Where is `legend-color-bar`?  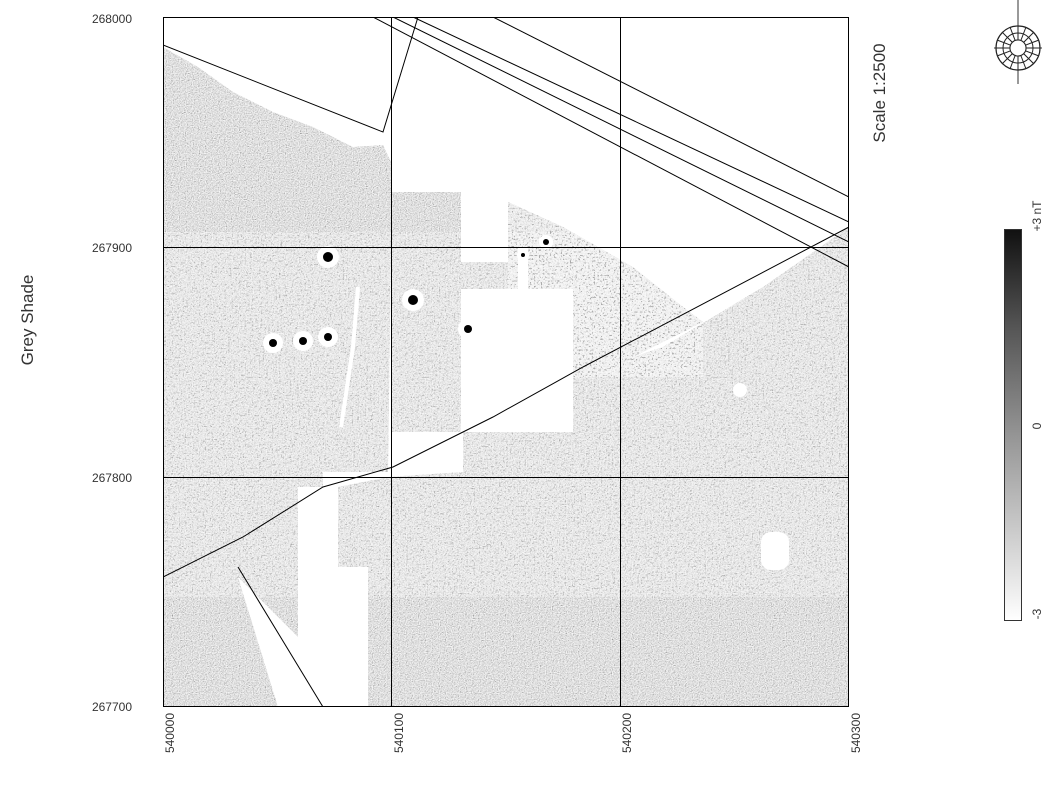
legend-color-bar is located at coordinates (1013, 425).